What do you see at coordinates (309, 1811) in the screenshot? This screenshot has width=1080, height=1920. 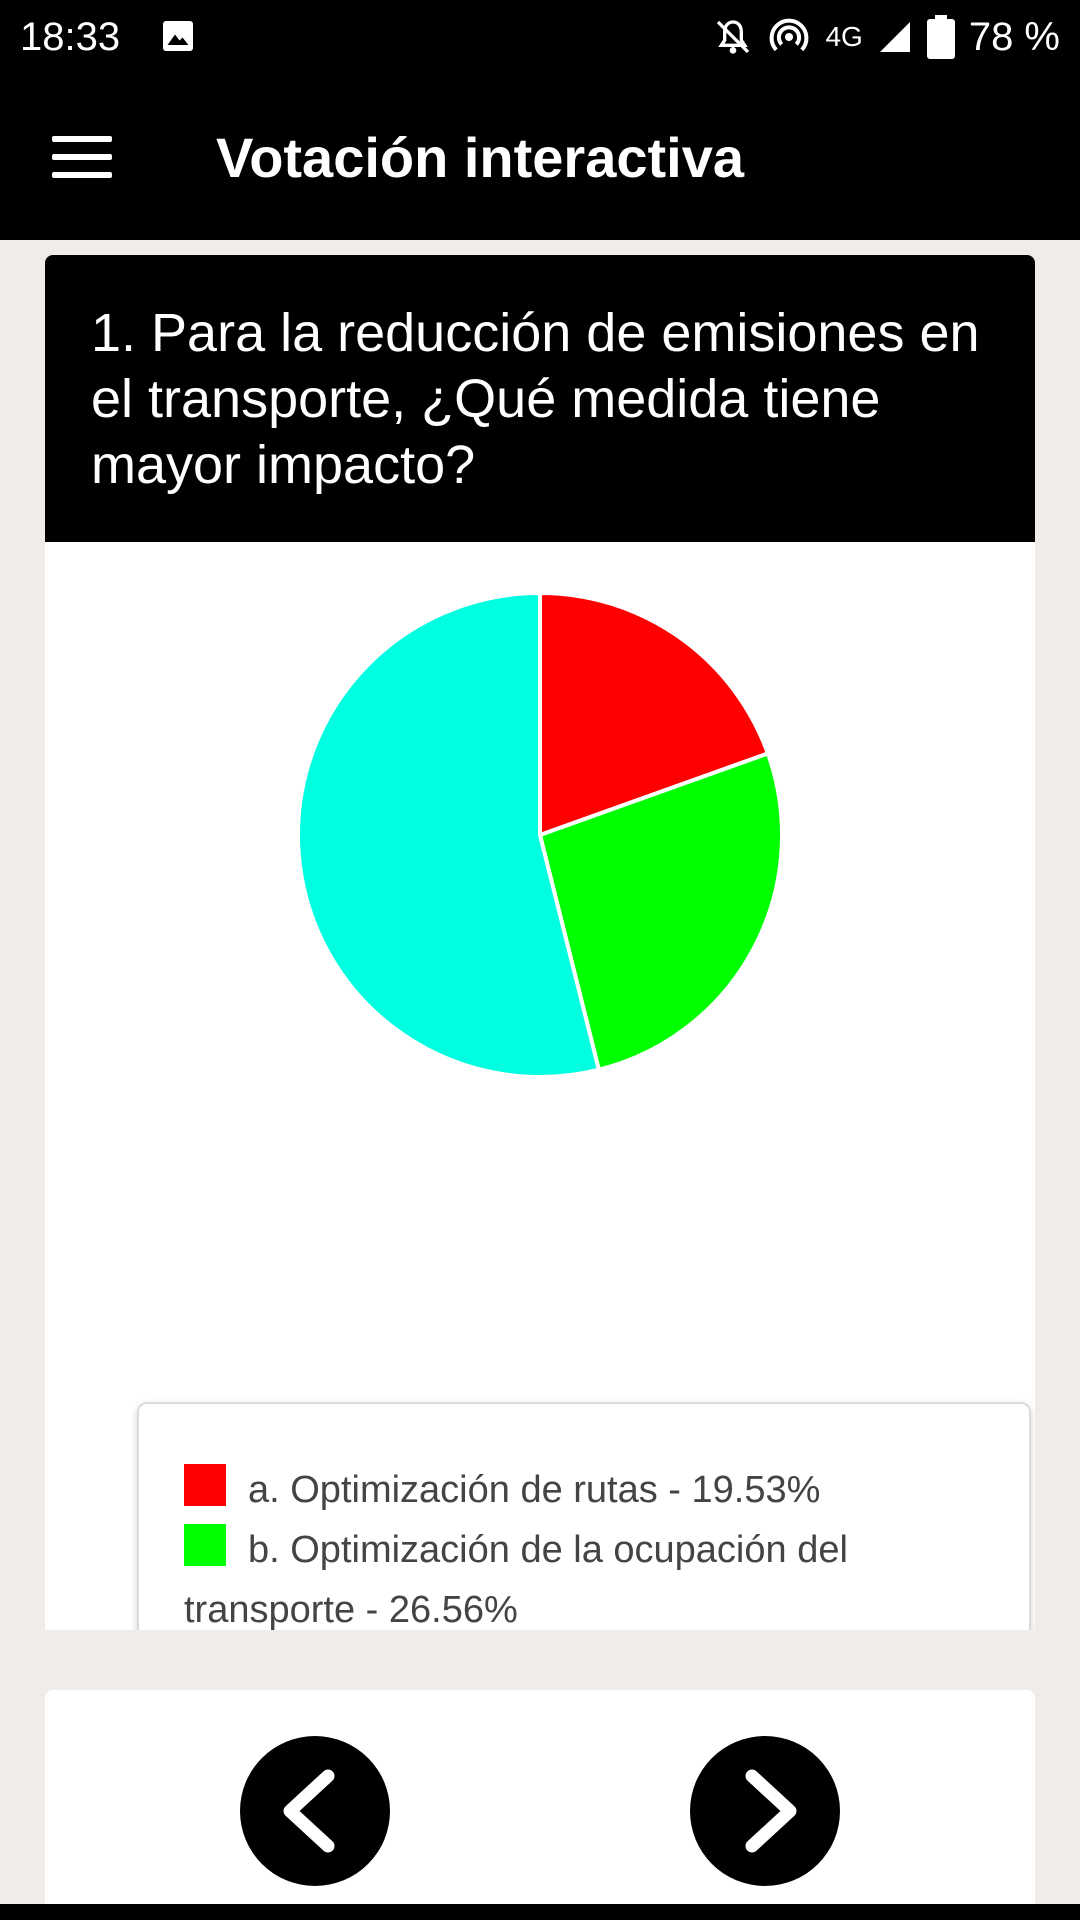 I see `chevron-left-icon` at bounding box center [309, 1811].